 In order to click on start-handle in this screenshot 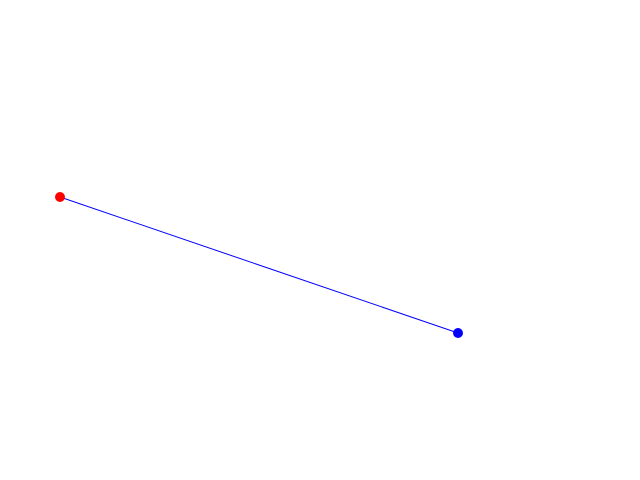, I will do `click(60, 197)`.